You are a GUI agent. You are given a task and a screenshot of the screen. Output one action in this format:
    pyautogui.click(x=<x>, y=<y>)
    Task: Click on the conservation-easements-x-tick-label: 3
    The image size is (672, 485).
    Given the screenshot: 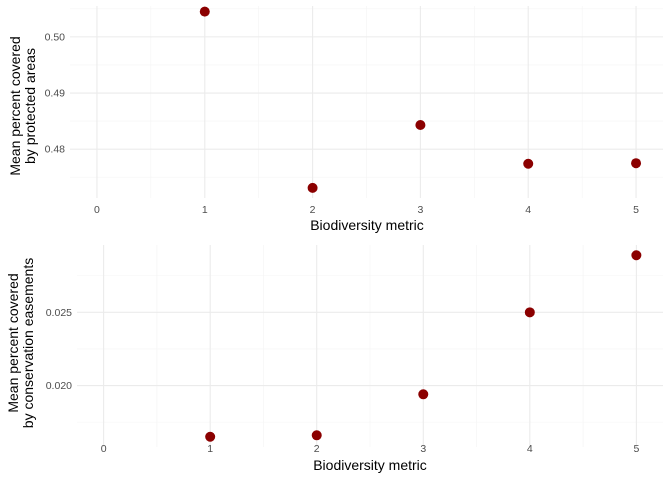 What is the action you would take?
    pyautogui.click(x=423, y=449)
    